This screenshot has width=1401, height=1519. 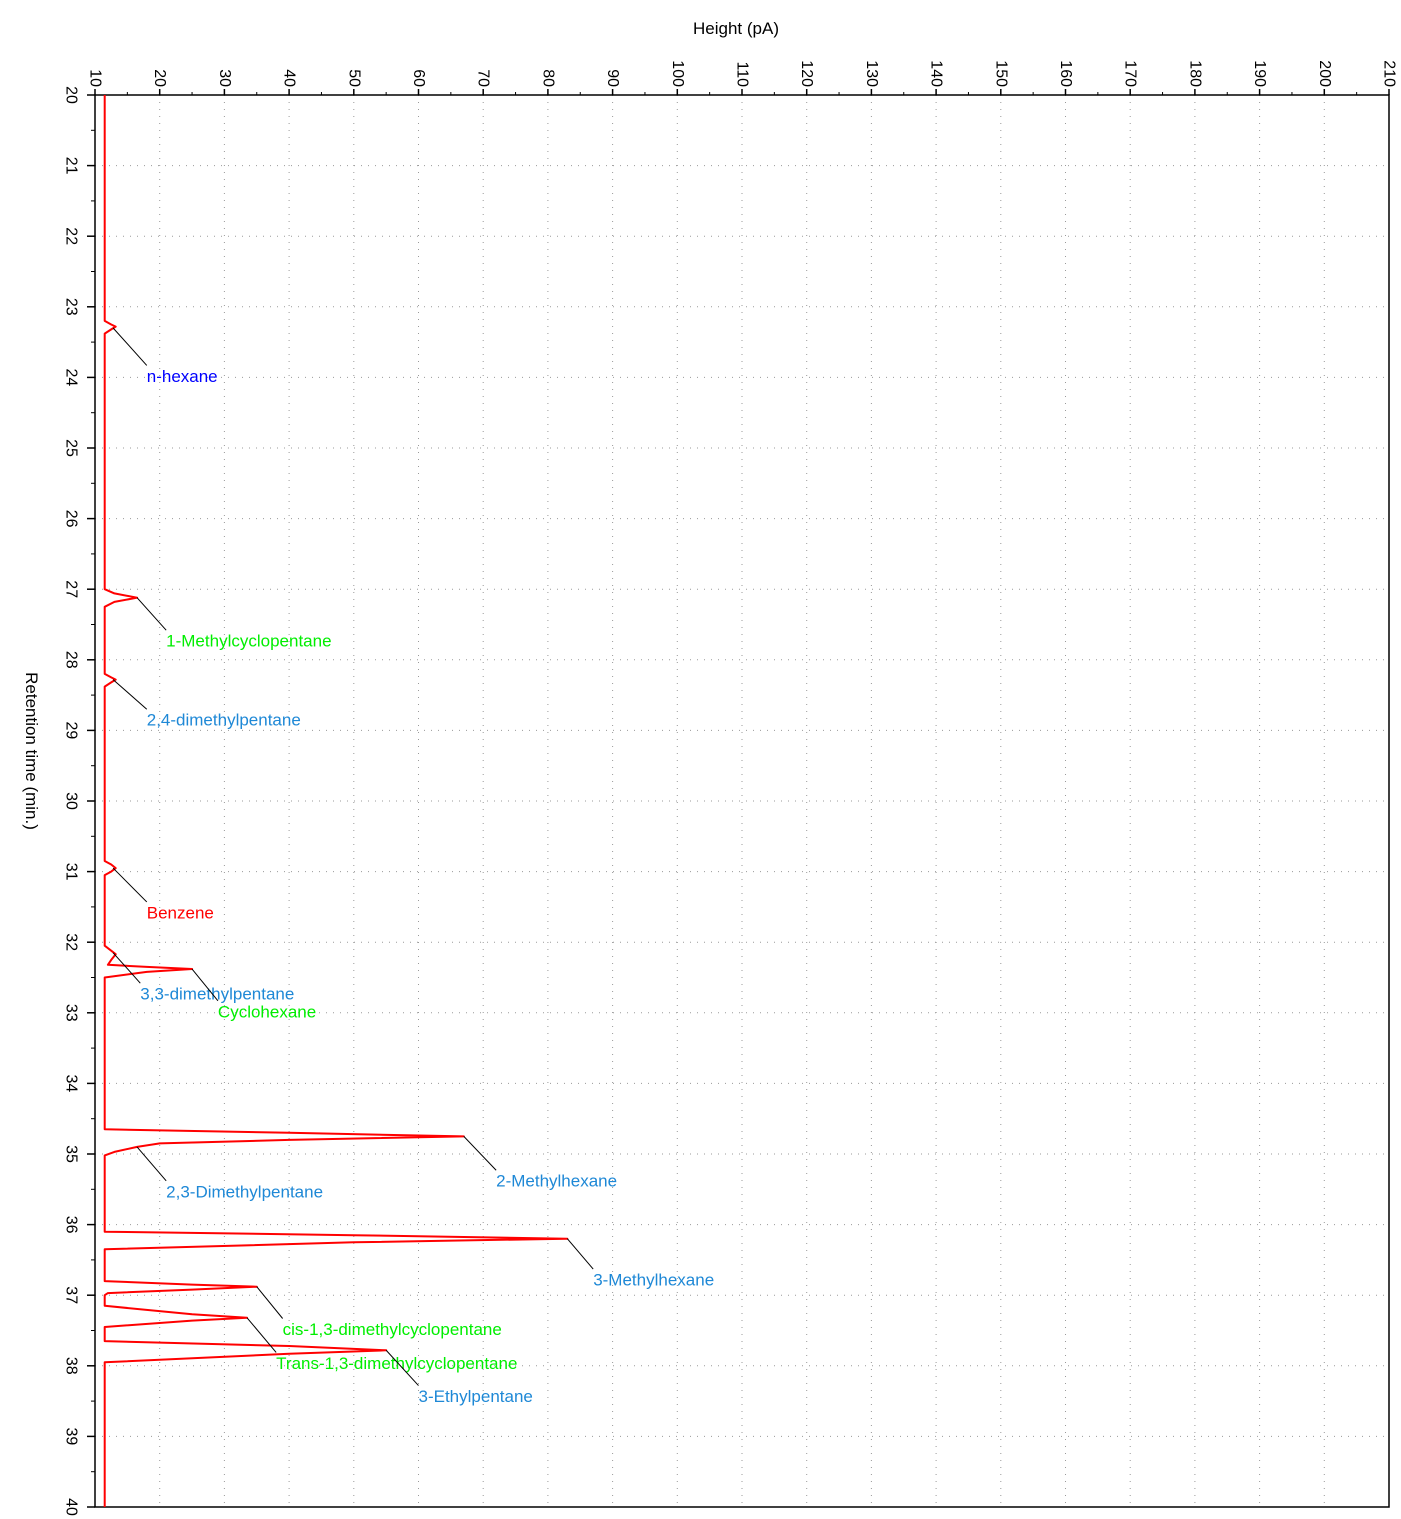 What do you see at coordinates (71, 1013) in the screenshot?
I see `y-tick-label: 33` at bounding box center [71, 1013].